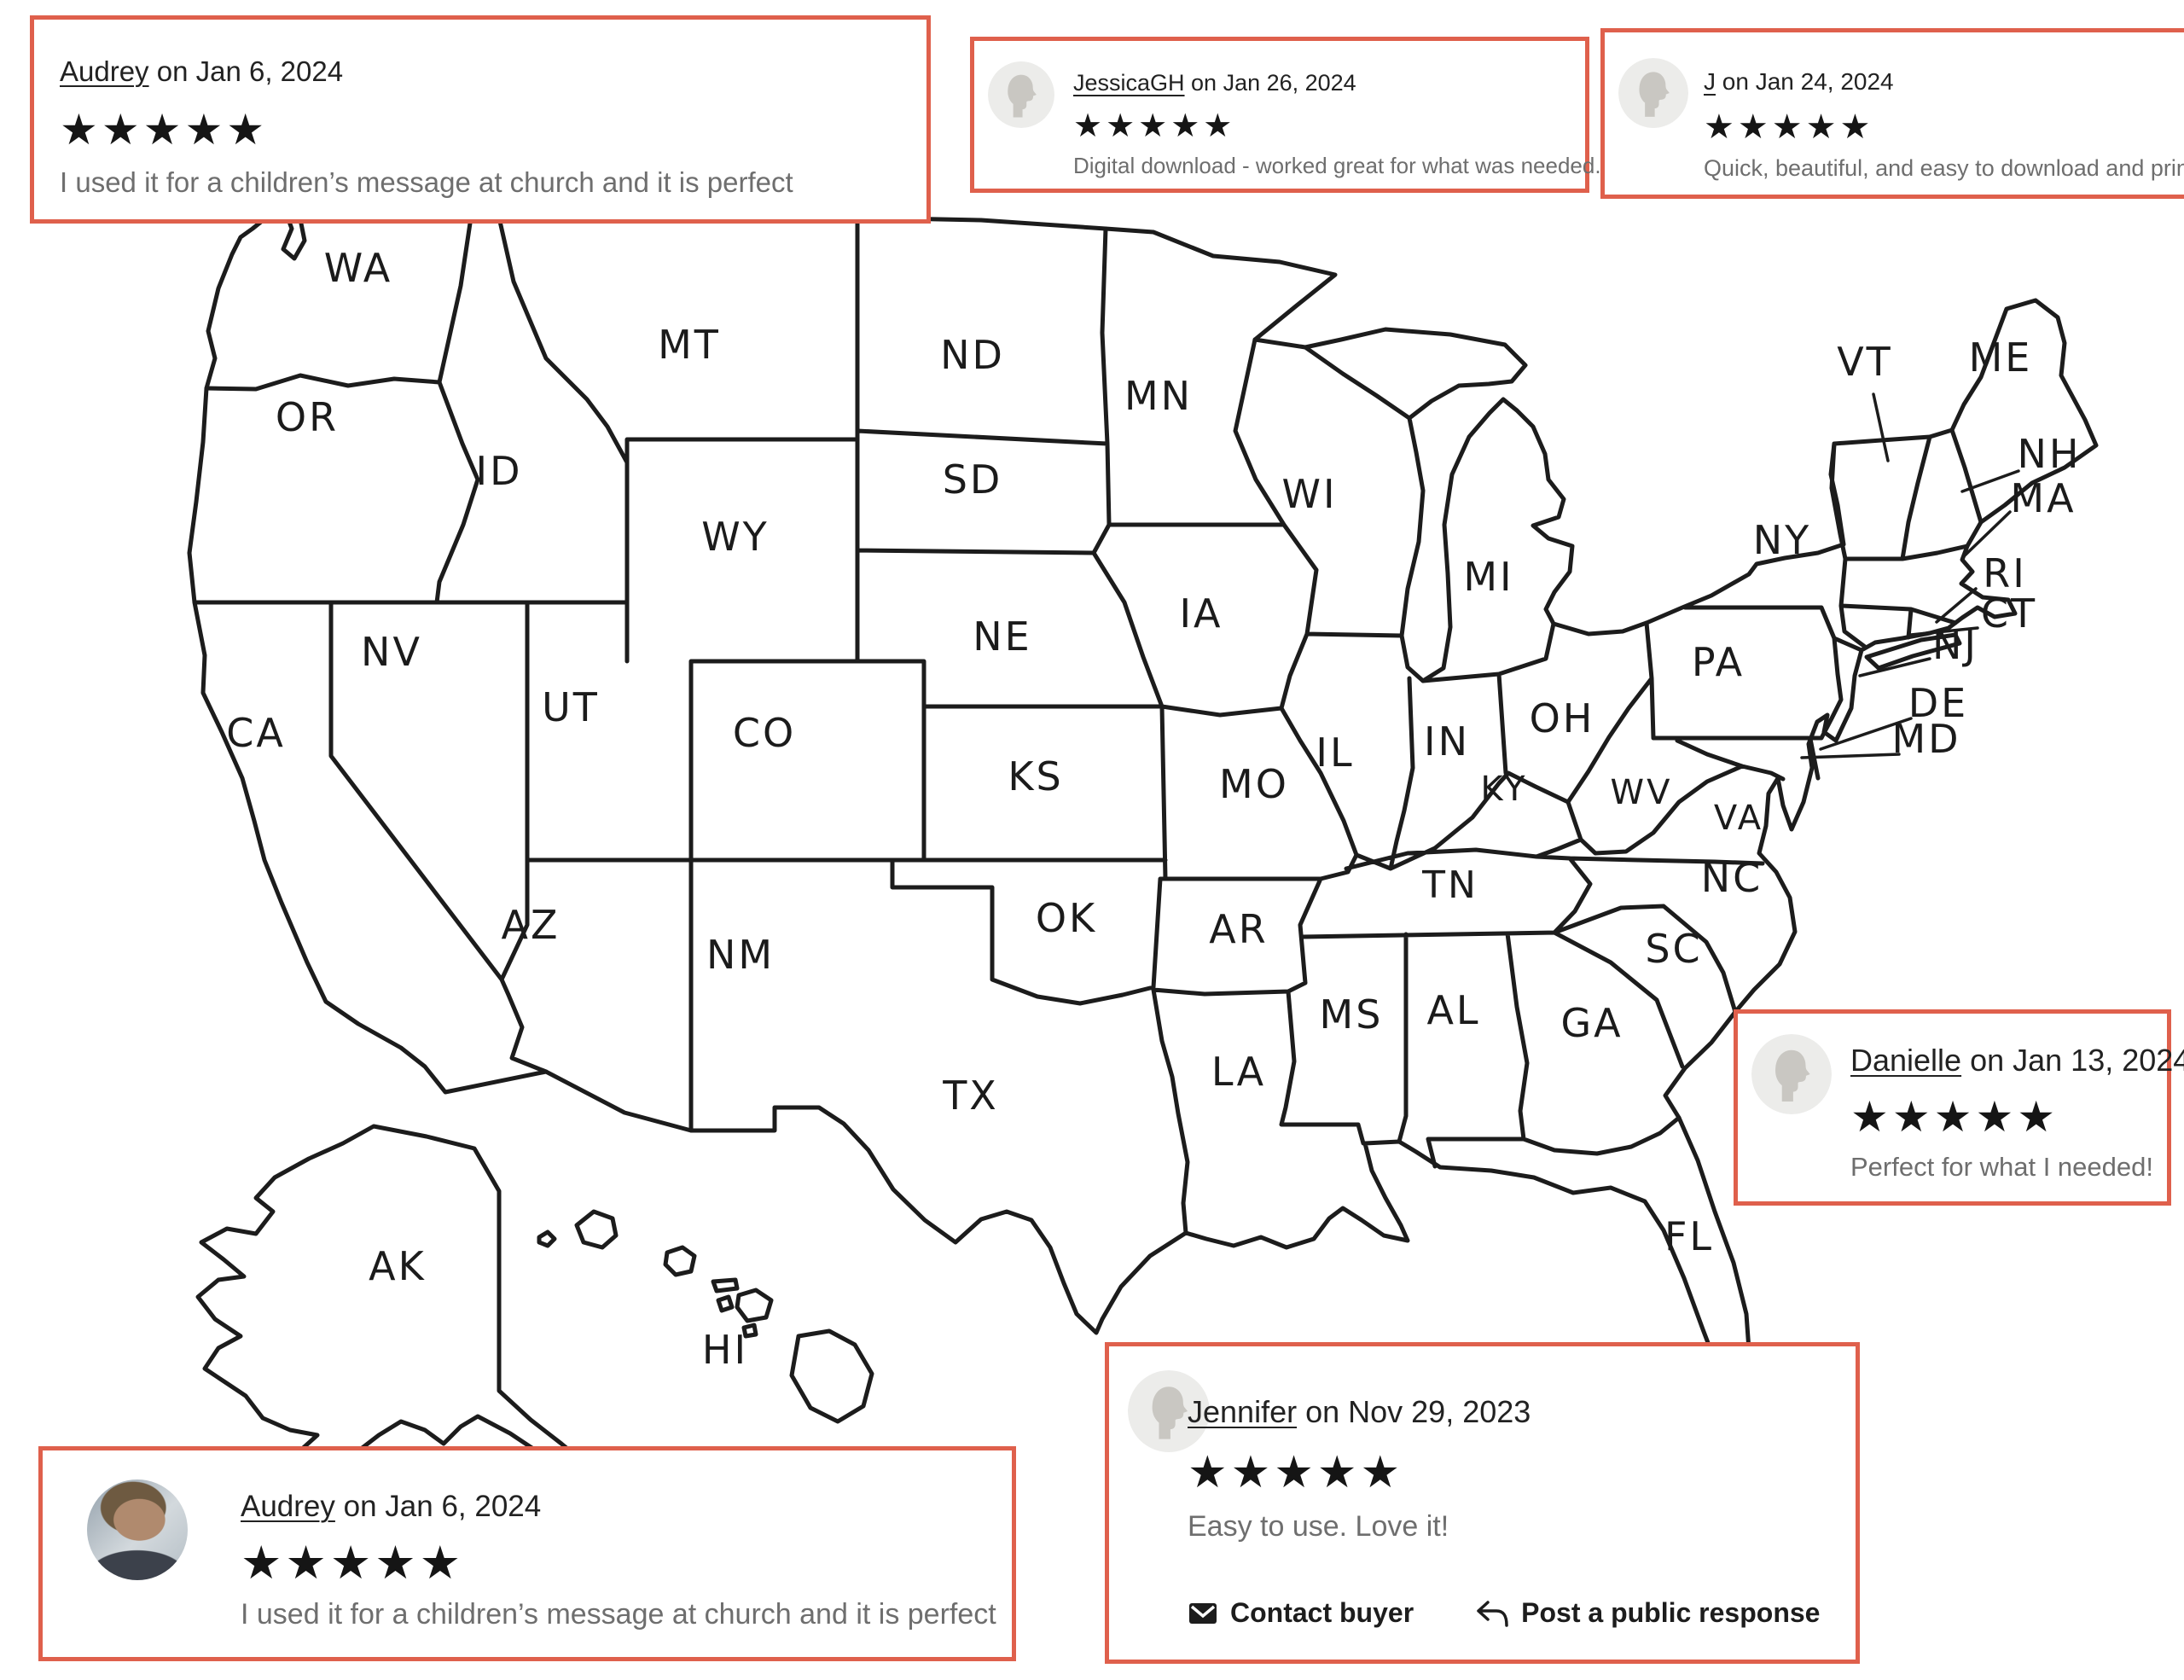 Image resolution: width=2184 pixels, height=1680 pixels. I want to click on state-label-ct: CT, so click(2009, 613).